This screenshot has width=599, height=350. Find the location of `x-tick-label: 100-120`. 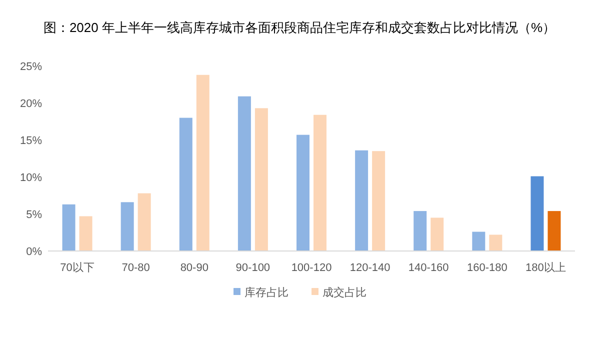

x-tick-label: 100-120 is located at coordinates (311, 268).